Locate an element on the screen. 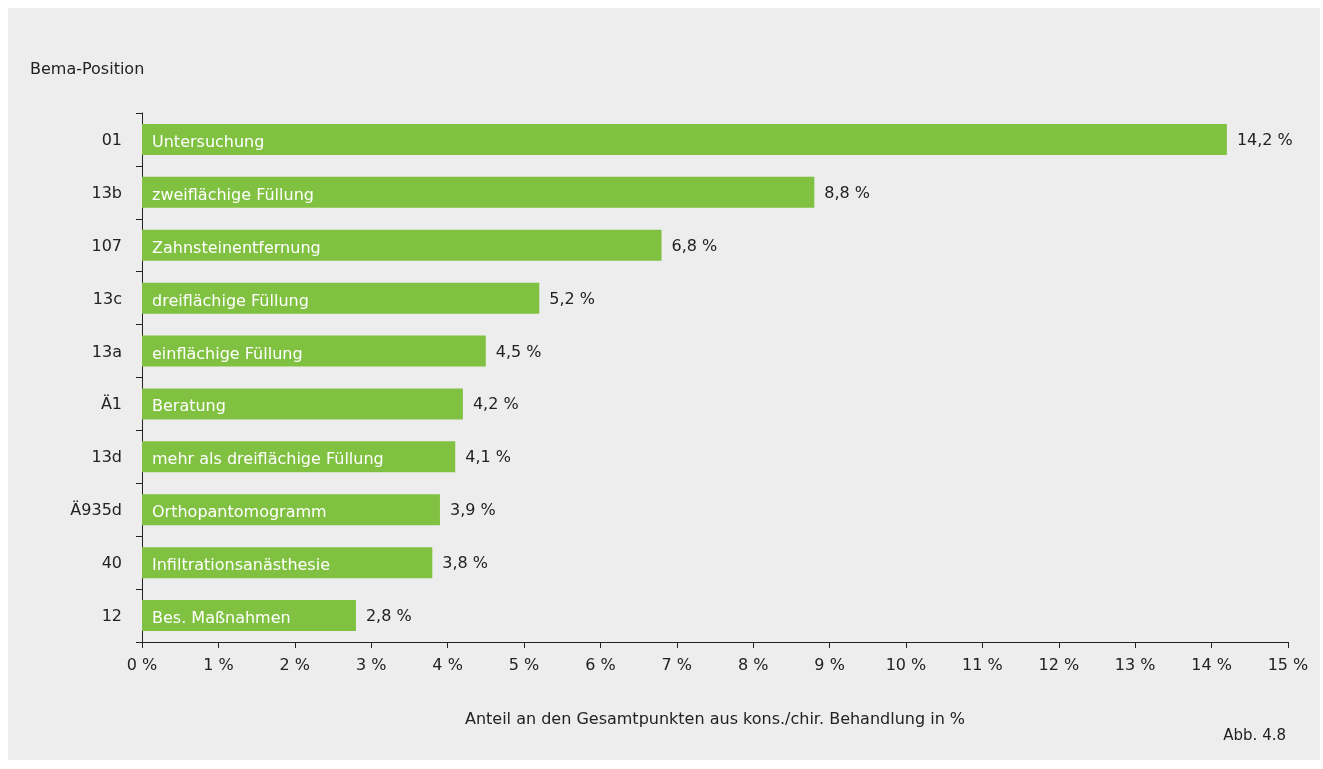  x-tick-label: 8 % is located at coordinates (753, 664).